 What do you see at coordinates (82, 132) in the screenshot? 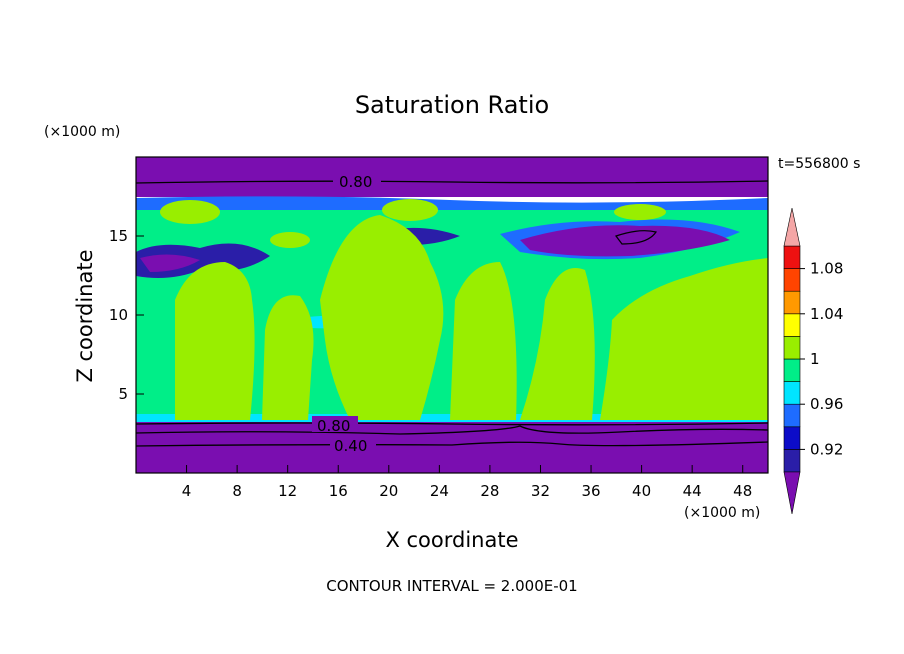
I see `y-unit-label: (×1000 m)` at bounding box center [82, 132].